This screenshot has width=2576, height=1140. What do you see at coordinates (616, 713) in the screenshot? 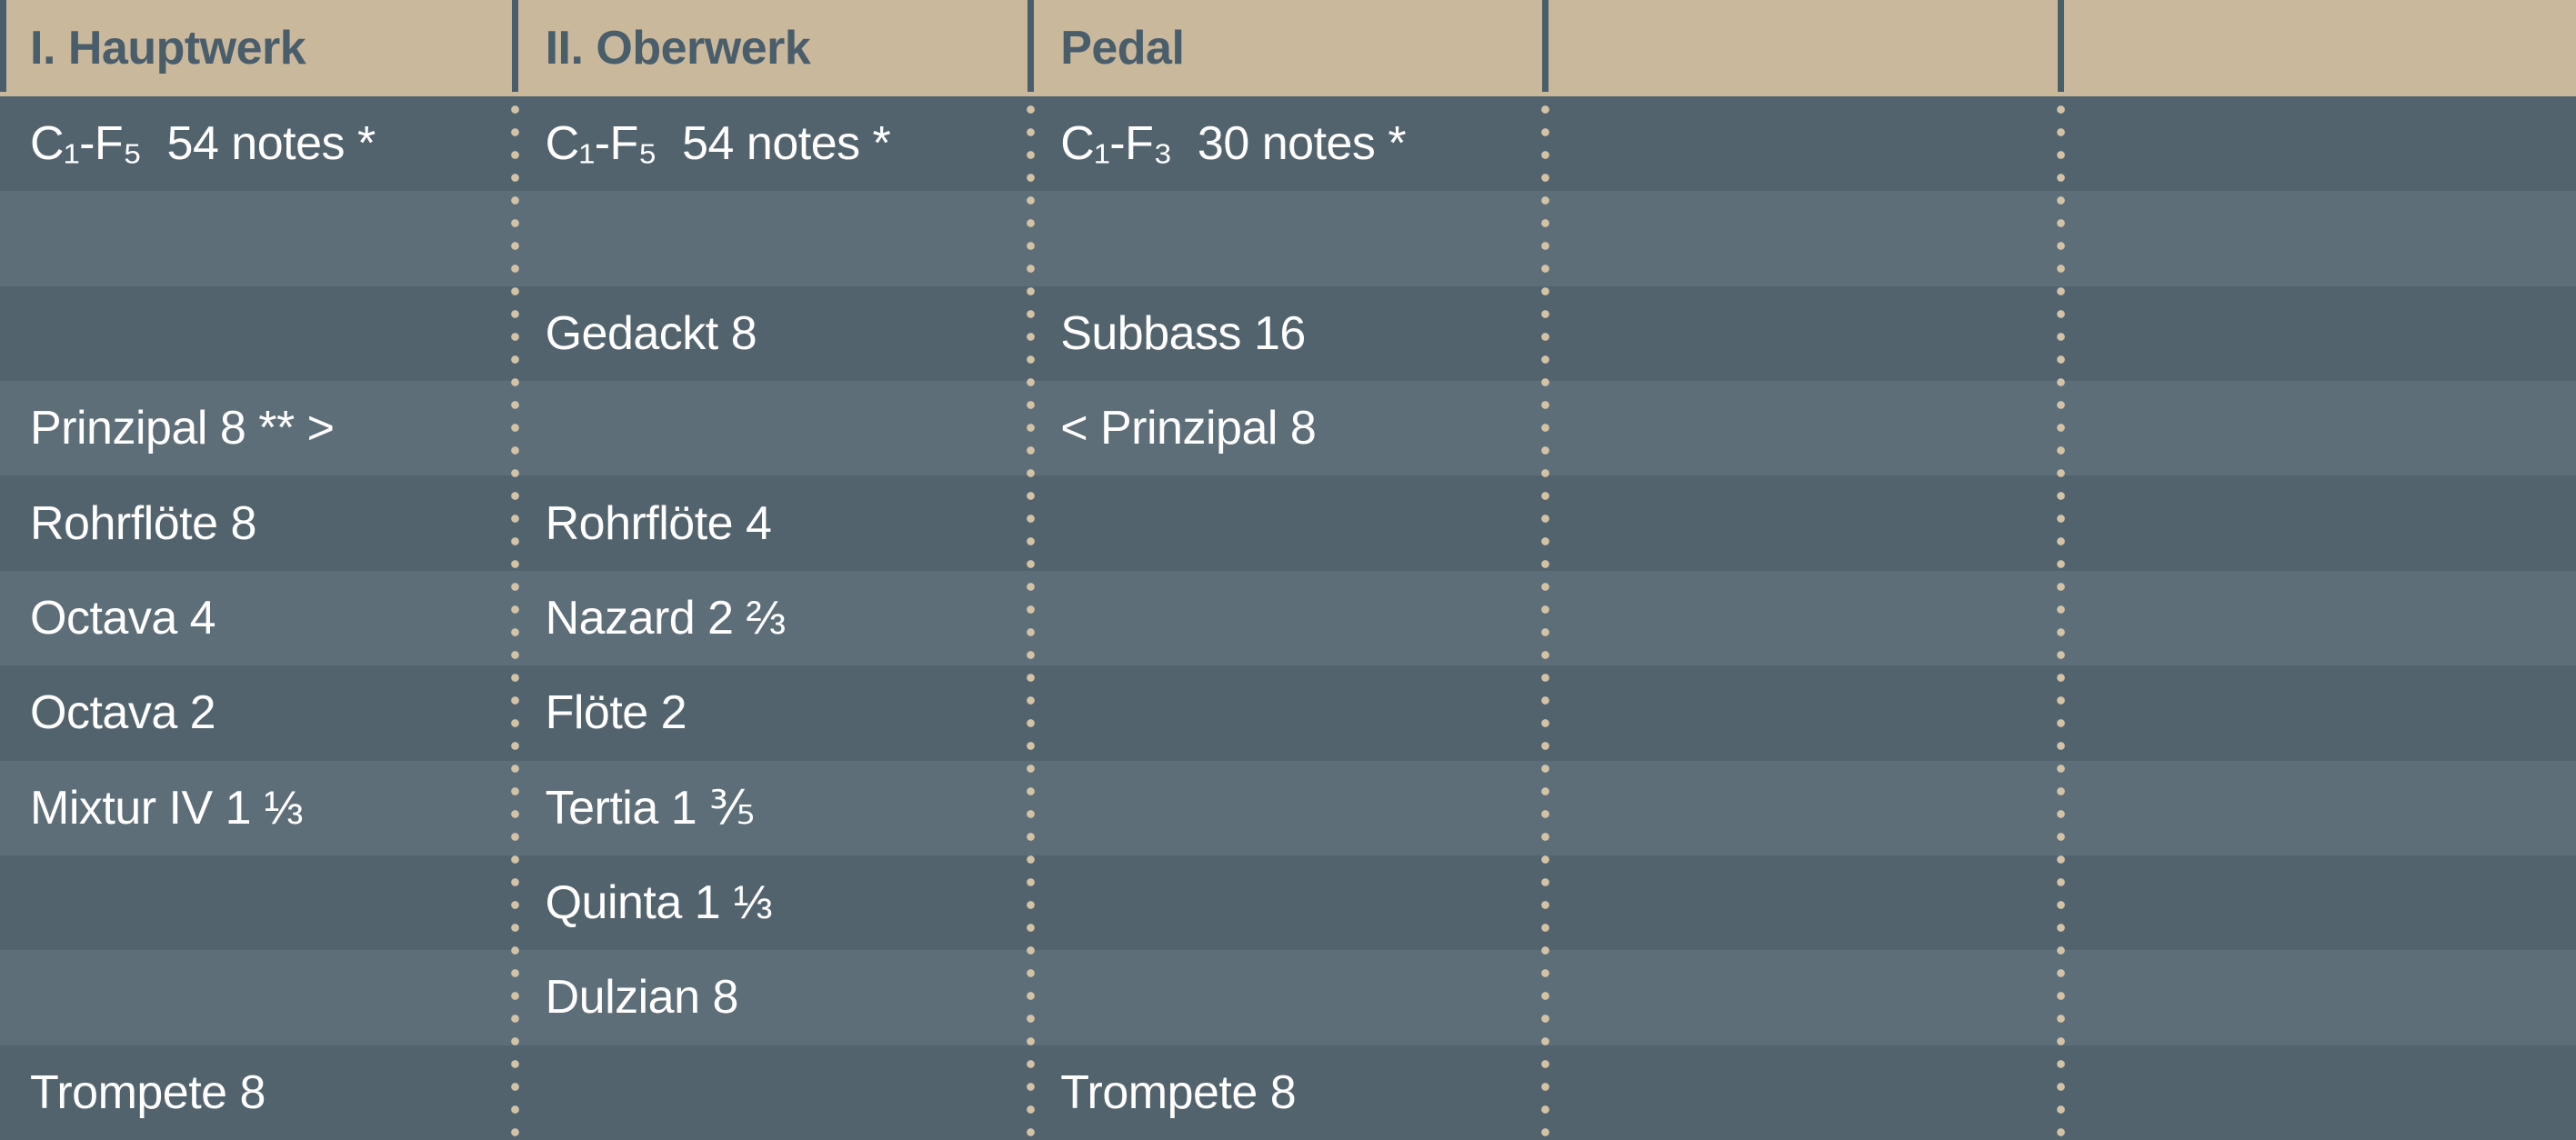
I see `cell-stop-floete-2: Flöte 2` at bounding box center [616, 713].